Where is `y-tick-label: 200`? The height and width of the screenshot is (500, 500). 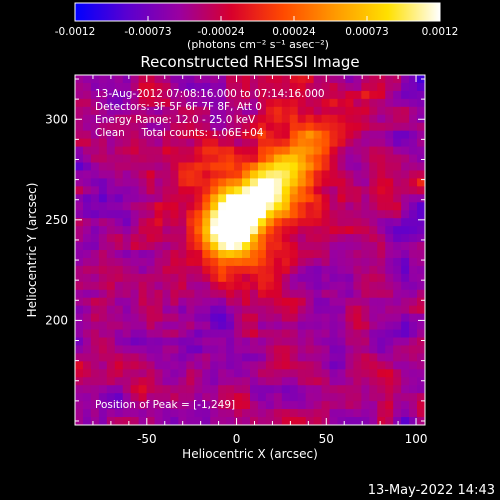
y-tick-label: 200 is located at coordinates (56, 320).